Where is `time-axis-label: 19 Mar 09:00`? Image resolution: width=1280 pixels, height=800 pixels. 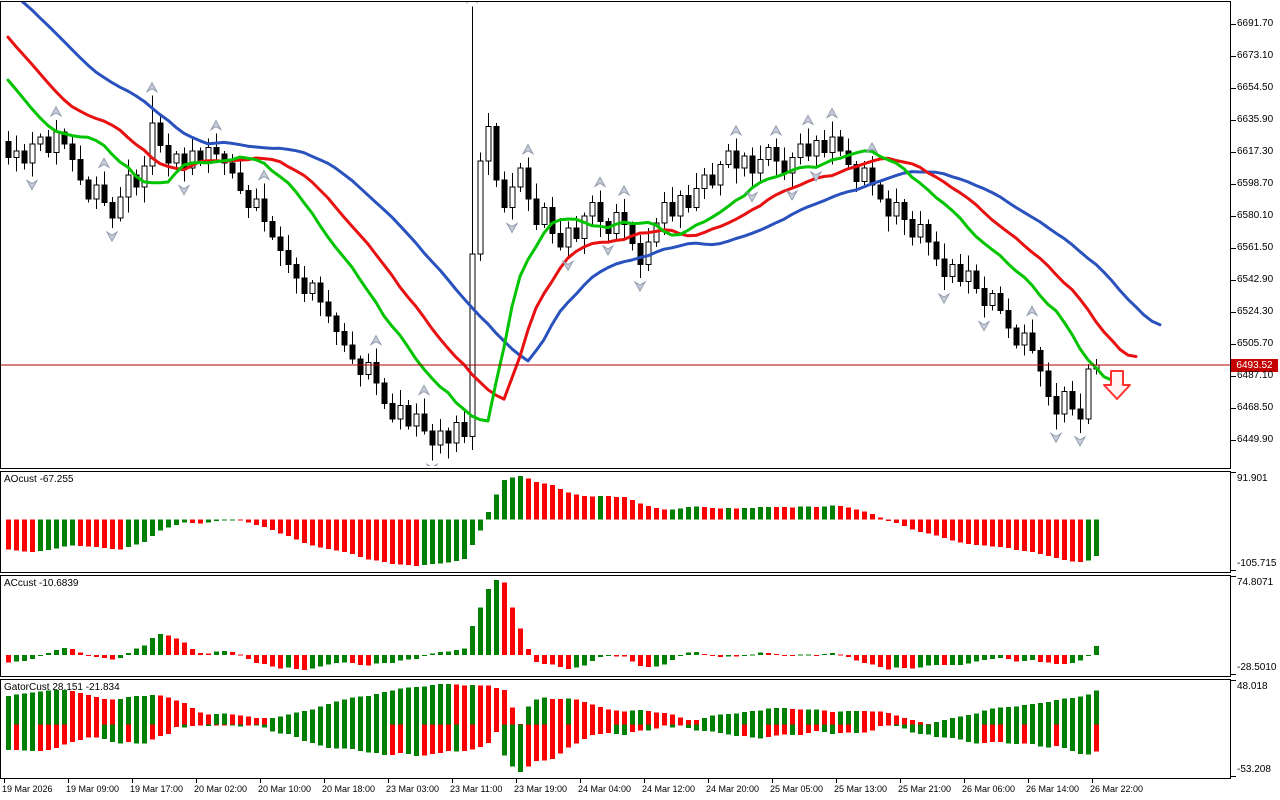 time-axis-label: 19 Mar 09:00 is located at coordinates (93, 789).